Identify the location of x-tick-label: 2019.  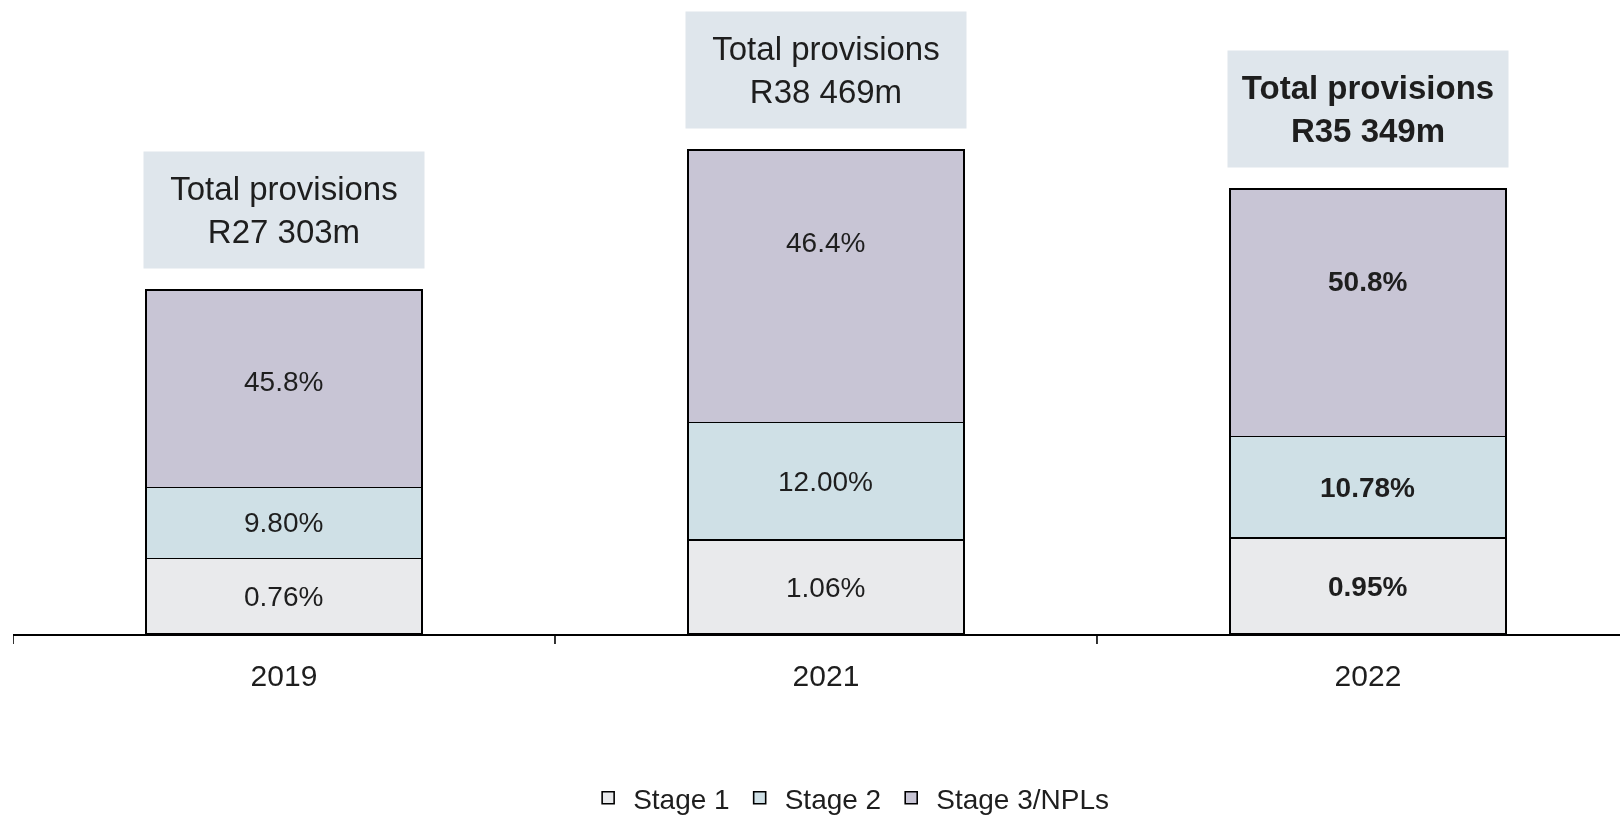
(284, 675).